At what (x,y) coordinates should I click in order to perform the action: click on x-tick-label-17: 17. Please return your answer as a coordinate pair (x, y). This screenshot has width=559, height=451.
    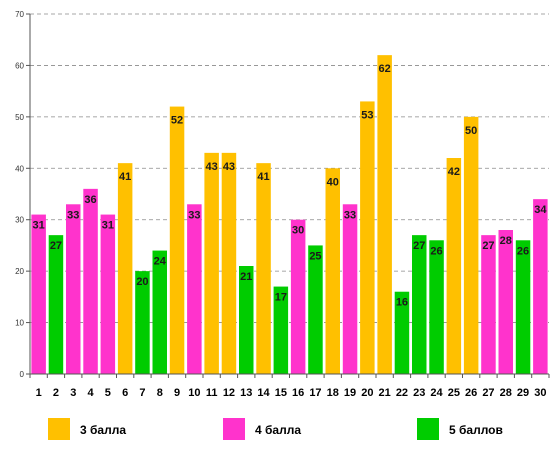
    Looking at the image, I should click on (315, 393).